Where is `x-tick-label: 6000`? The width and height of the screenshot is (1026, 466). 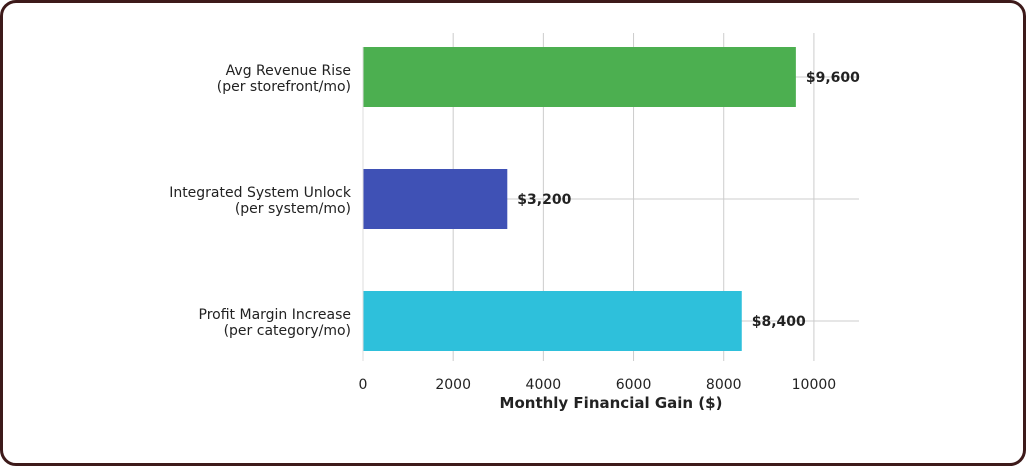
x-tick-label: 6000 is located at coordinates (634, 385).